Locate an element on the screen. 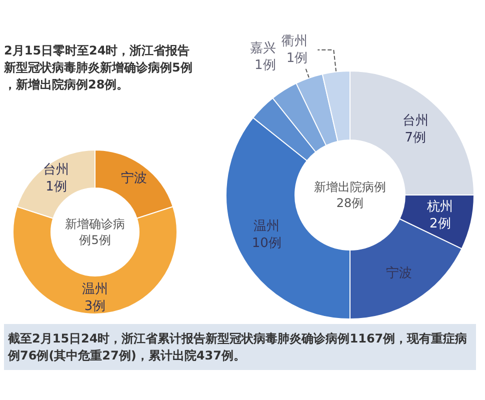  text: 截至2月15日24时，浙江省累计报告新型冠状病毒肺炎确诊病例1167例，现有重症病例76例(其中危重27例)，累计出院437例。 is located at coordinates (237, 347).